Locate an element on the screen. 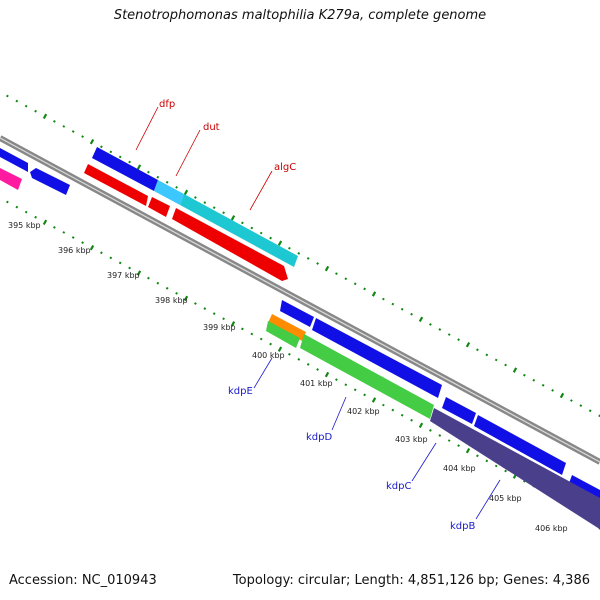 The image size is (600, 600). scale-label: 396 kbp is located at coordinates (74, 250).